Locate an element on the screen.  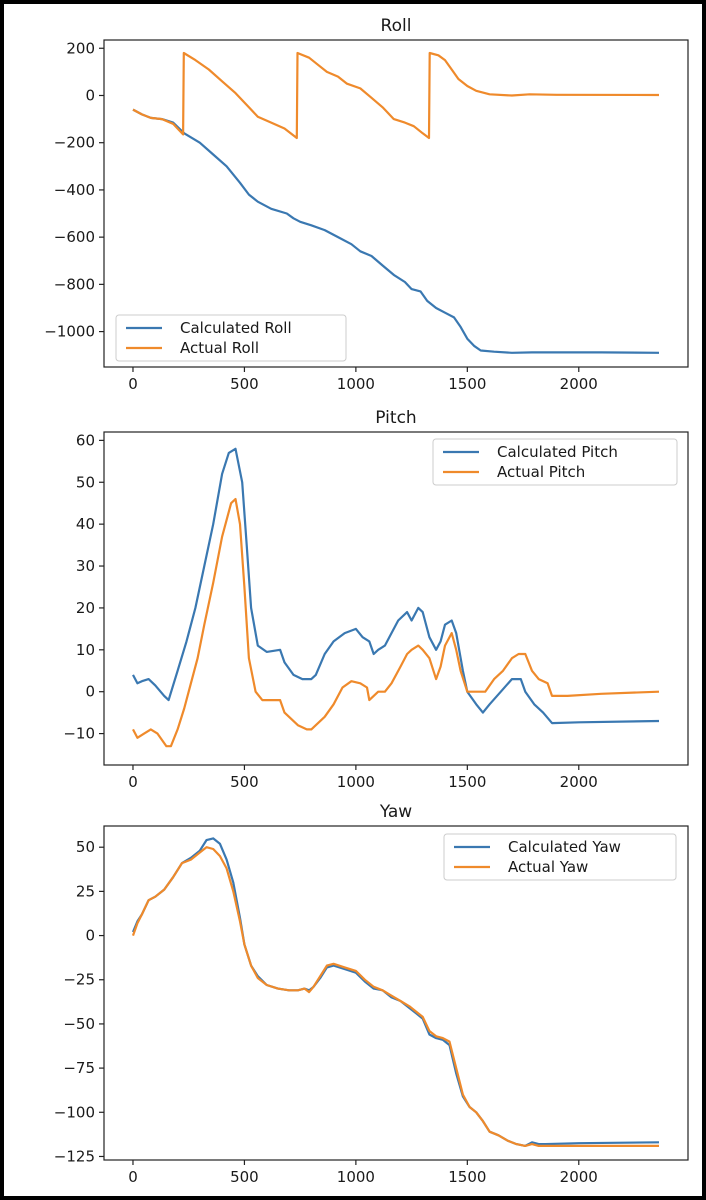
y-tick-label: −600 is located at coordinates (74, 237).